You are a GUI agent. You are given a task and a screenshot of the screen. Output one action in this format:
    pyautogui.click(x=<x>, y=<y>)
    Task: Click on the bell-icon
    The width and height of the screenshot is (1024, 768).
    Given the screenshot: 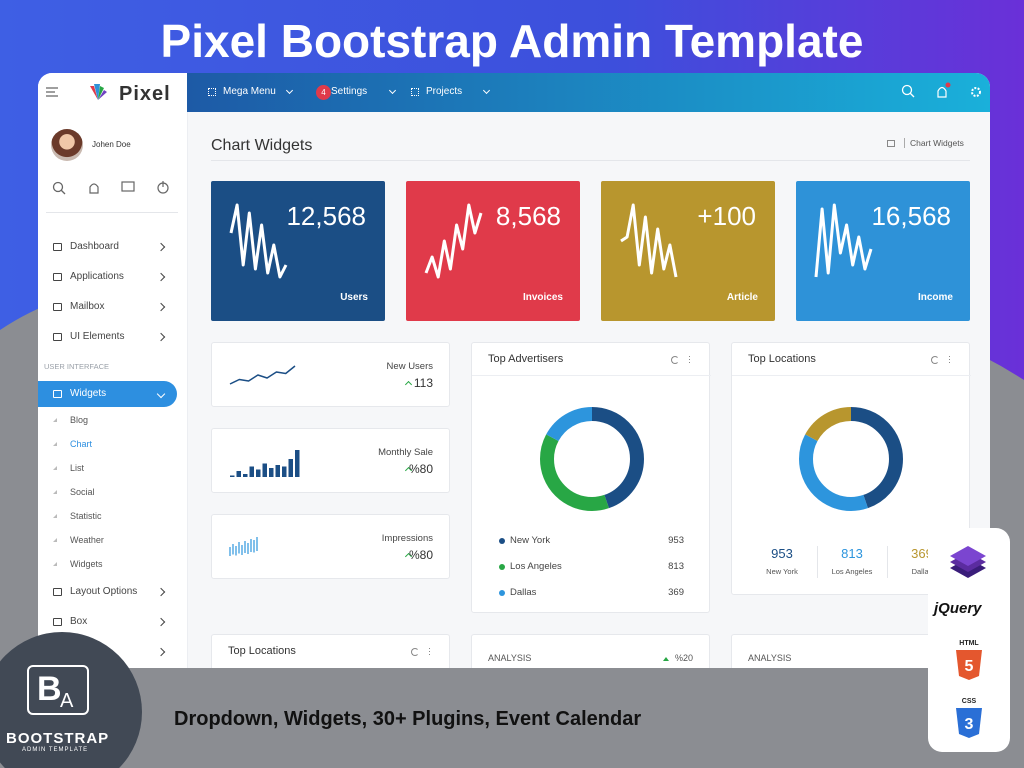 What is the action you would take?
    pyautogui.click(x=942, y=92)
    